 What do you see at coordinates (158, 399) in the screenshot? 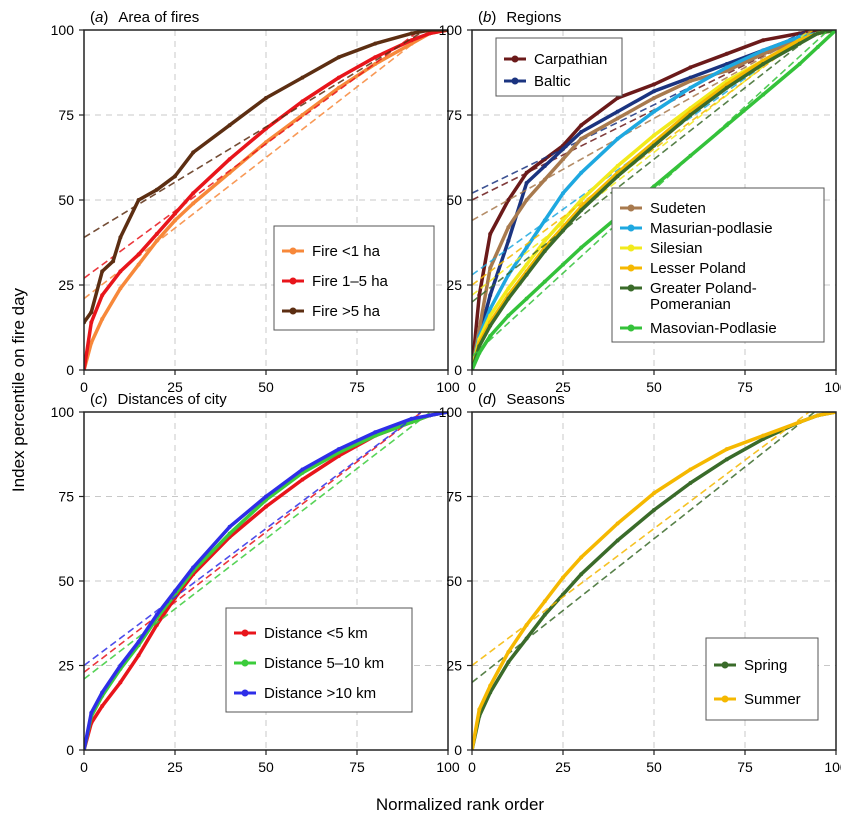
I see `panel-title: (c) Distances of city` at bounding box center [158, 399].